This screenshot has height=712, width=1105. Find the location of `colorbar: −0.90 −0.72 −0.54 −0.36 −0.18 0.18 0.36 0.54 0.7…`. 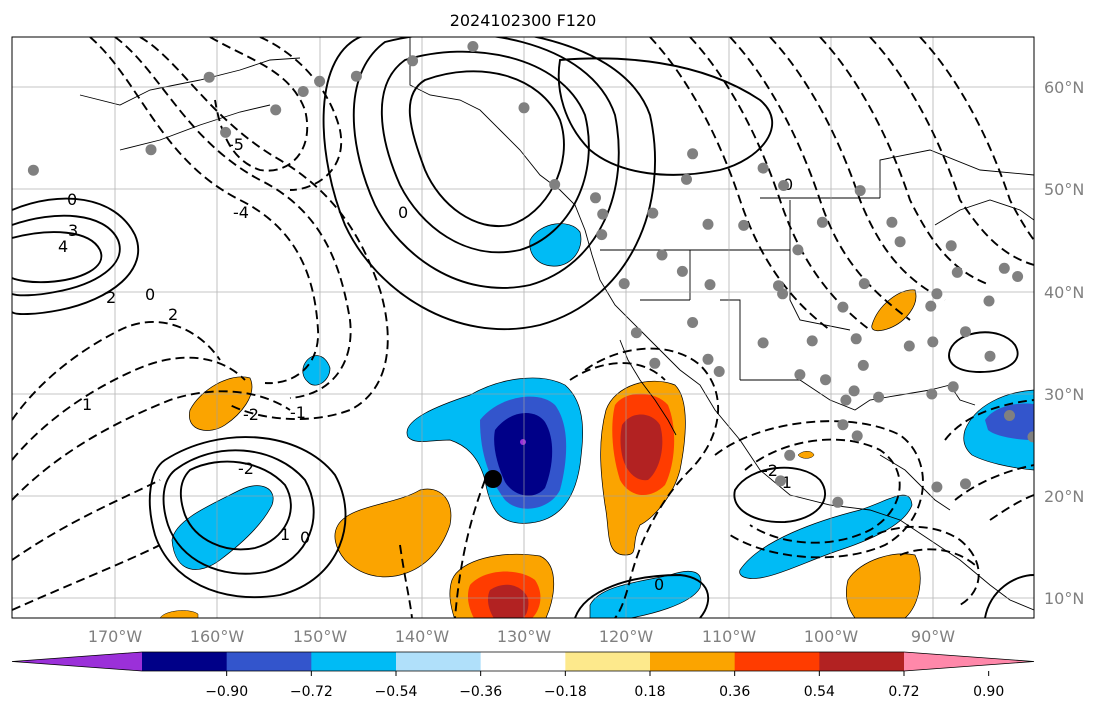

colorbar: −0.90 −0.72 −0.54 −0.36 −0.18 0.18 0.36 0.54 0.7… is located at coordinates (523, 675).